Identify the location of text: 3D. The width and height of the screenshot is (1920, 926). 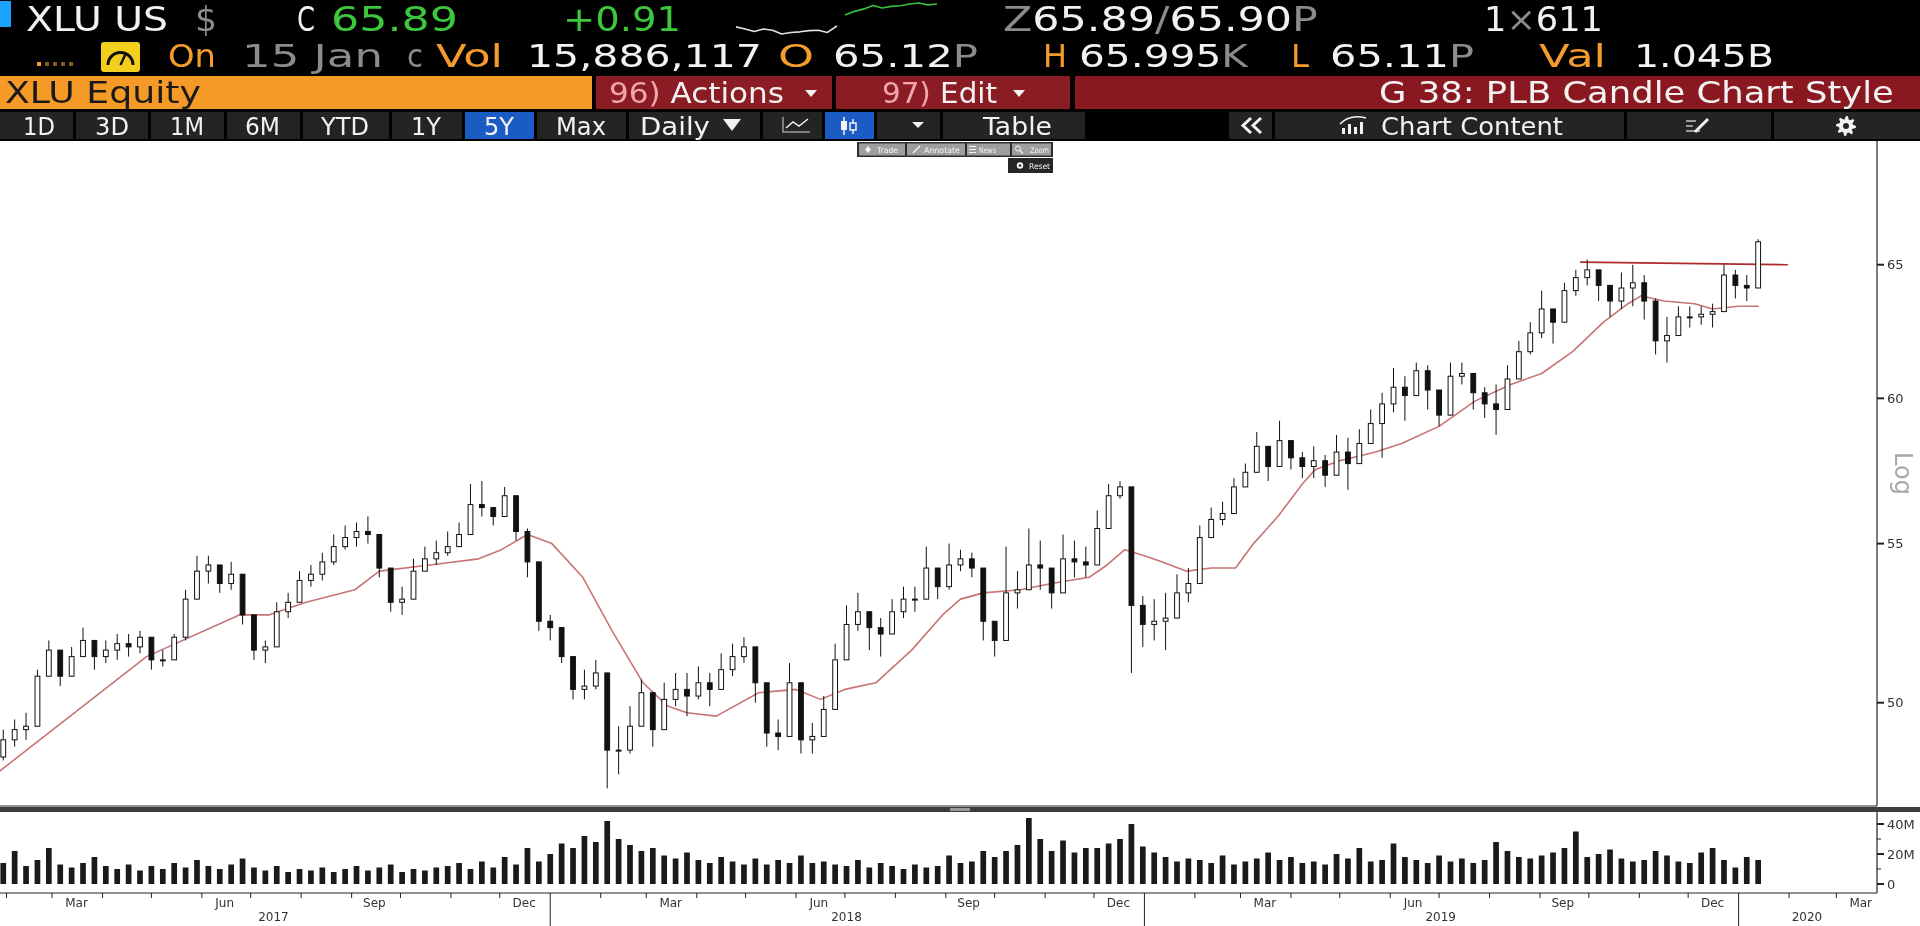
(112, 127).